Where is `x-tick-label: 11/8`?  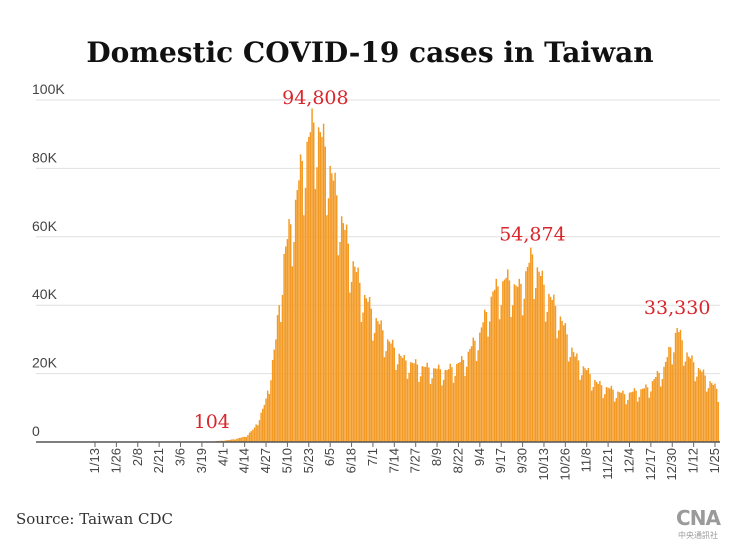
x-tick-label: 11/8 is located at coordinates (586, 460).